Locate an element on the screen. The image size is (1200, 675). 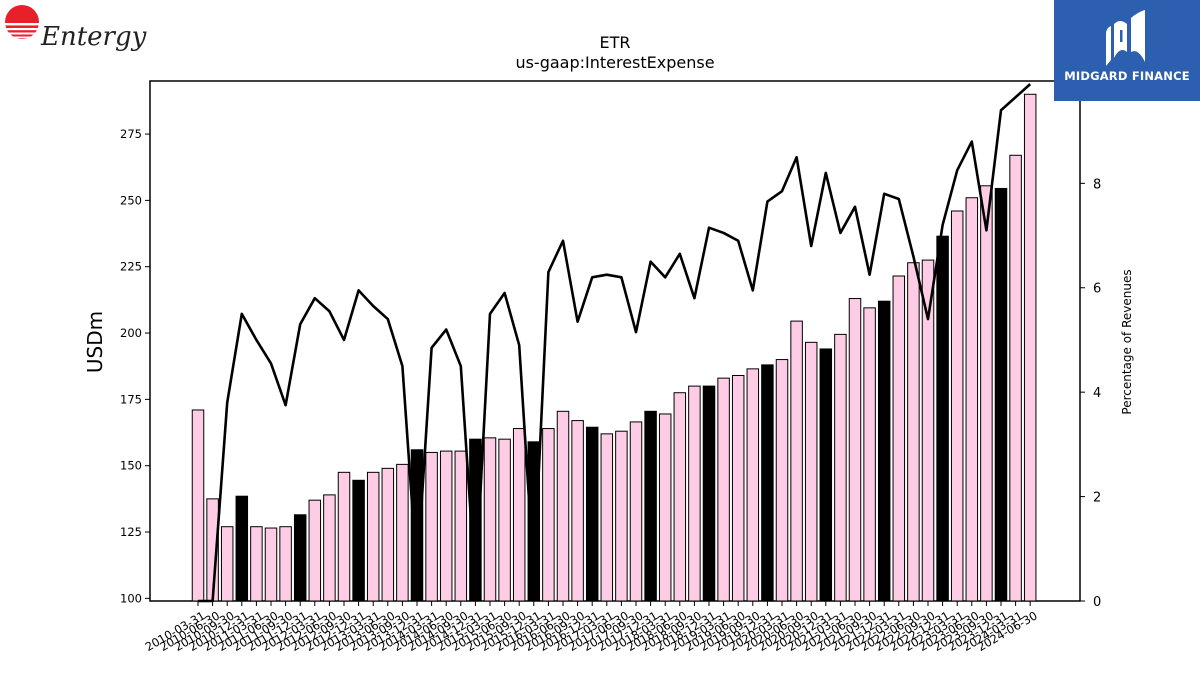
entergy-logo: Entergy is located at coordinates (75, 30).